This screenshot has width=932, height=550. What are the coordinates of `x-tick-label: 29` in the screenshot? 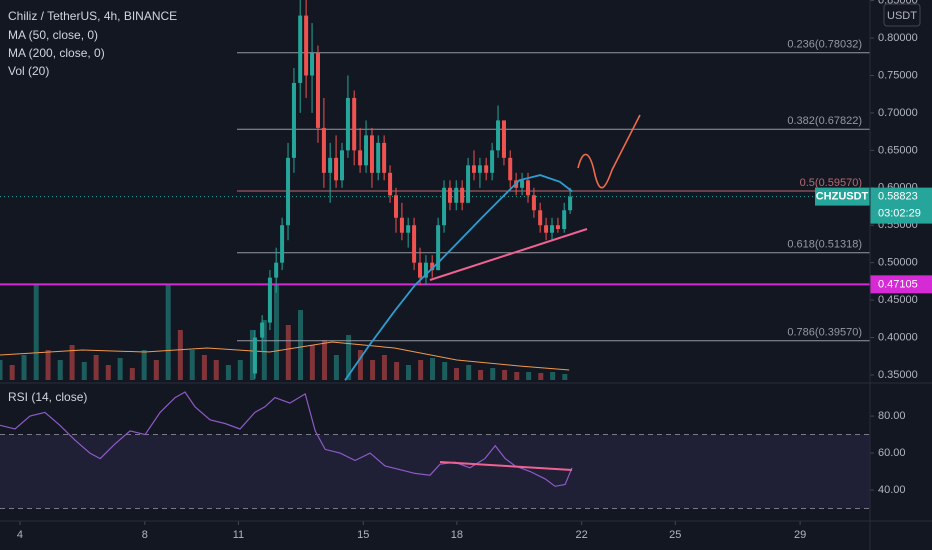 It's located at (800, 535).